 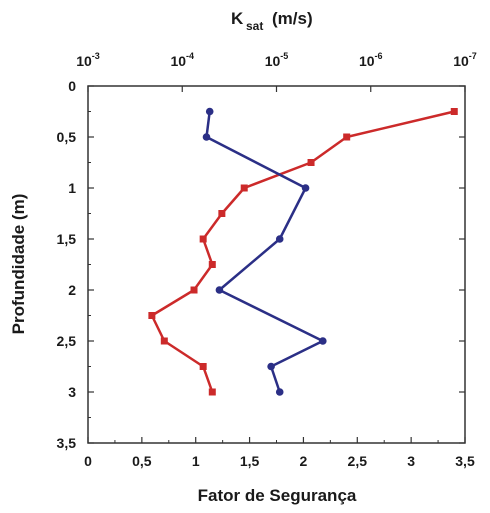 I want to click on top-tick-label: 10⁻³, so click(x=88, y=60).